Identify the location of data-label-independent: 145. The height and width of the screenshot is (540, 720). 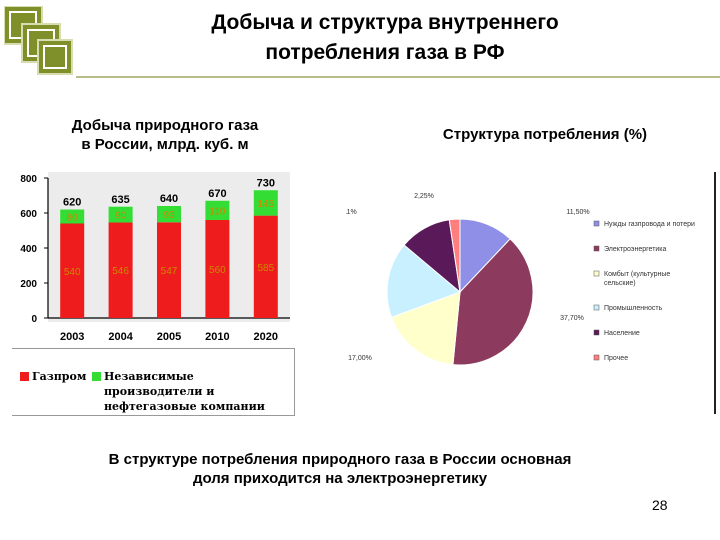
(265, 204).